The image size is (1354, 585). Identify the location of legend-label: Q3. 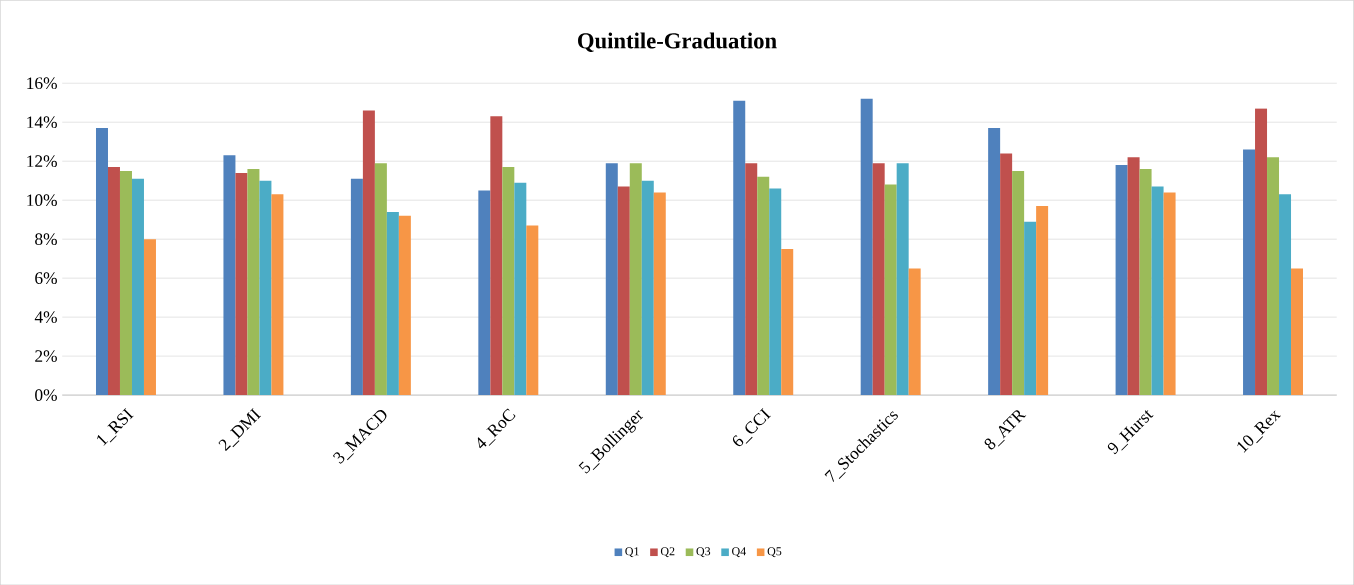
(703, 552).